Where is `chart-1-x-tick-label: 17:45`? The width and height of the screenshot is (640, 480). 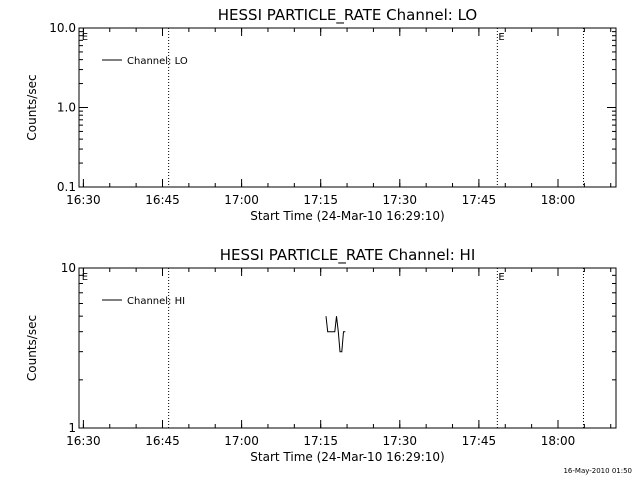
chart-1-x-tick-label: 17:45 is located at coordinates (479, 441).